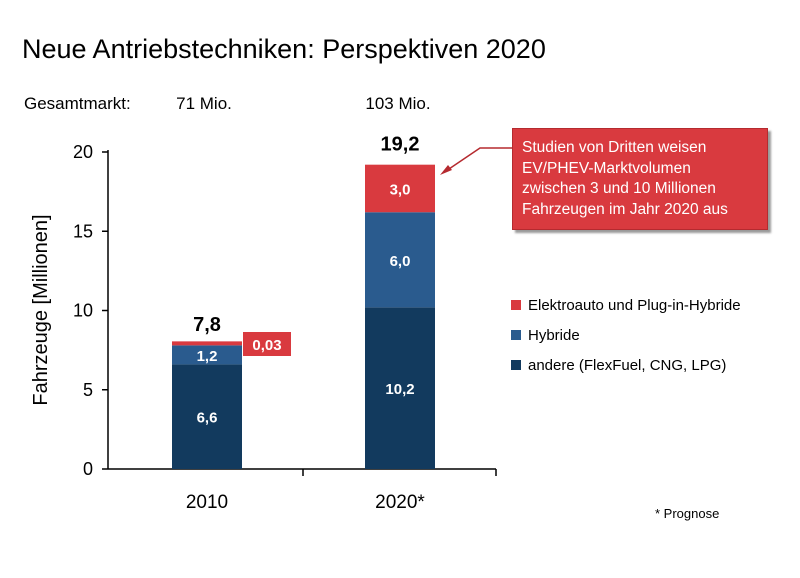  I want to click on segment-label: 1,2, so click(207, 356).